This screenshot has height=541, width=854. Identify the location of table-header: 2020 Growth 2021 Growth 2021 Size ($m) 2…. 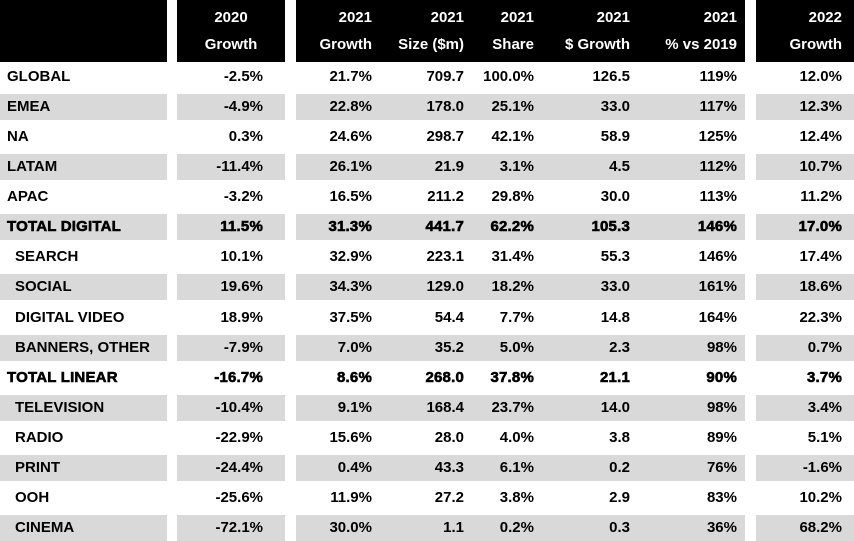
(427, 31).